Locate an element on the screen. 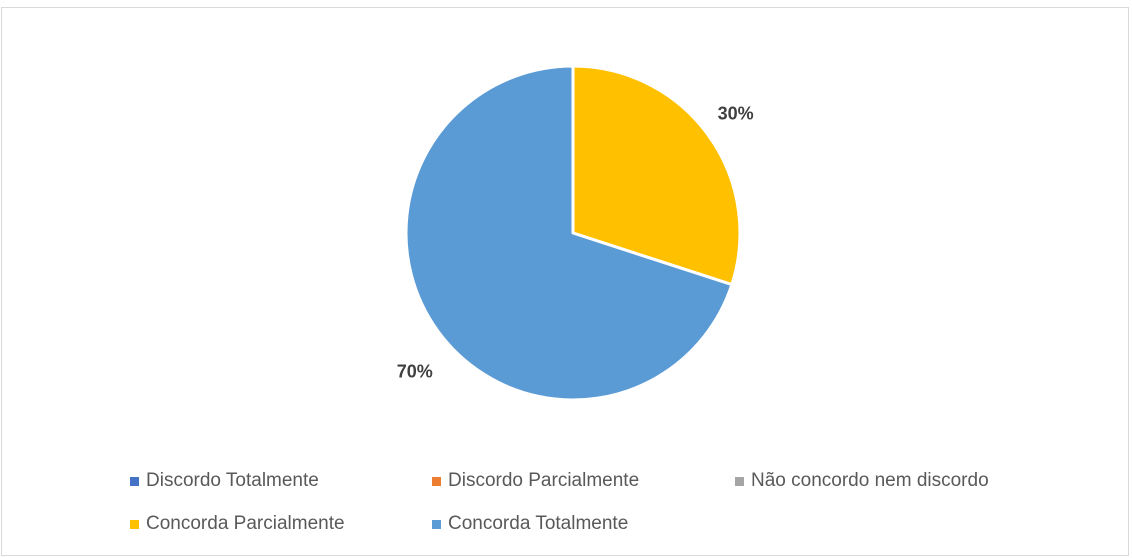 This screenshot has height=558, width=1132. pie-slice-concorda-parcialmente is located at coordinates (656, 175).